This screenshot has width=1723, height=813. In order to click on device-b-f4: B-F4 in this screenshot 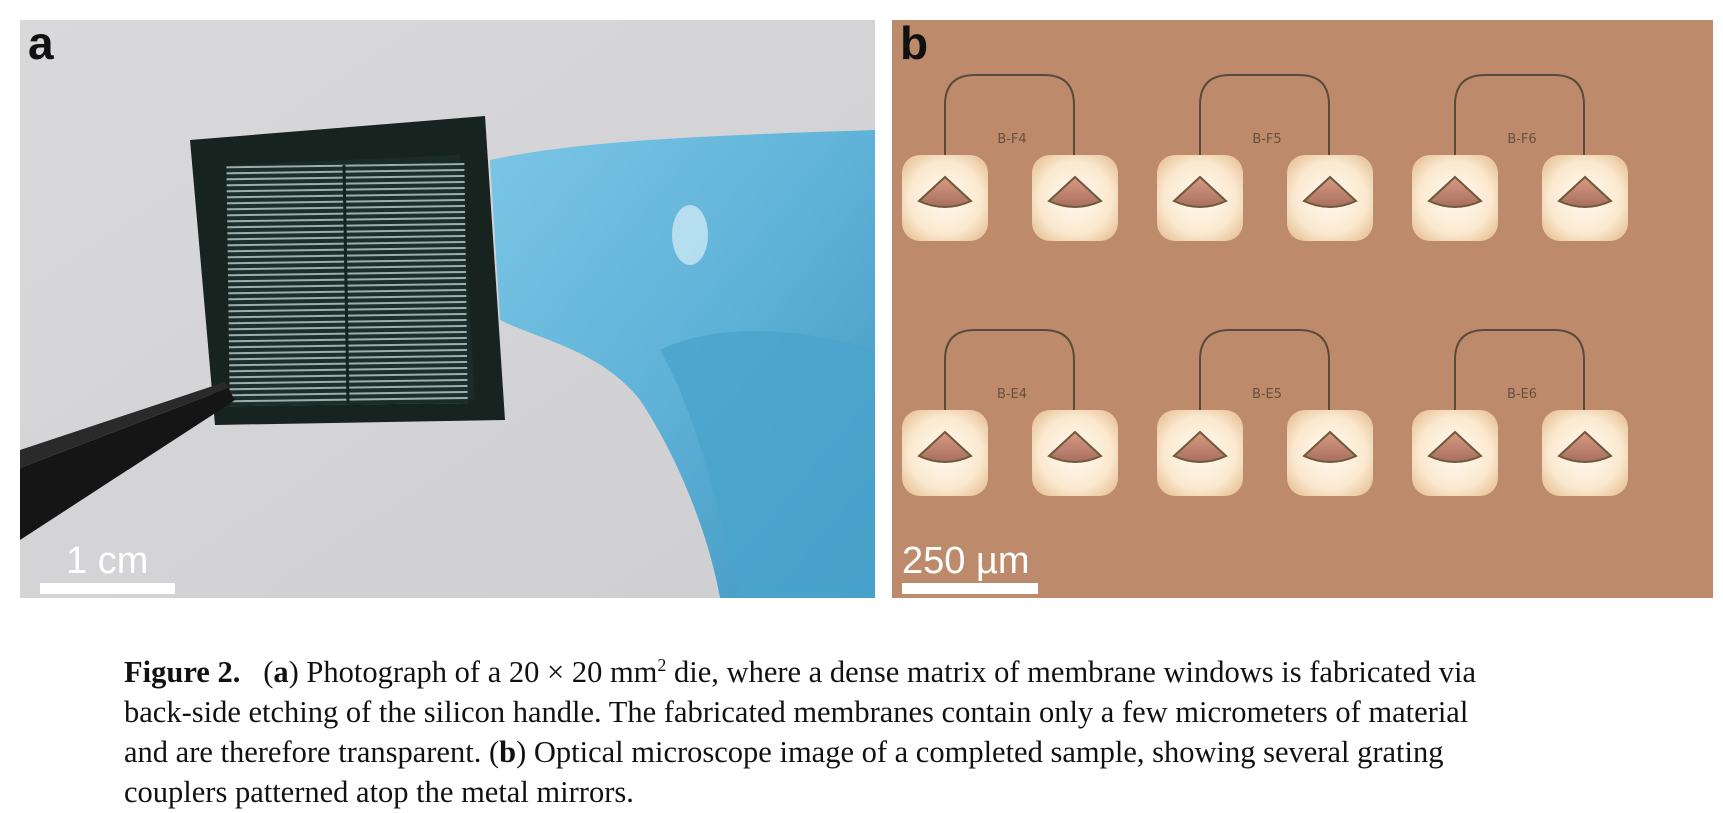, I will do `click(1009, 134)`.